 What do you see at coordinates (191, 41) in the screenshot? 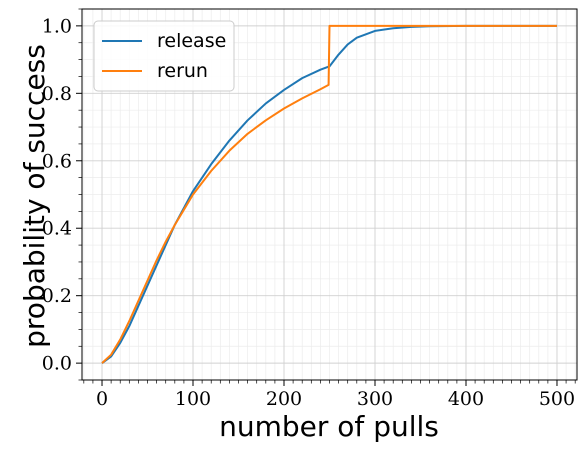
I see `legend-label-release: release` at bounding box center [191, 41].